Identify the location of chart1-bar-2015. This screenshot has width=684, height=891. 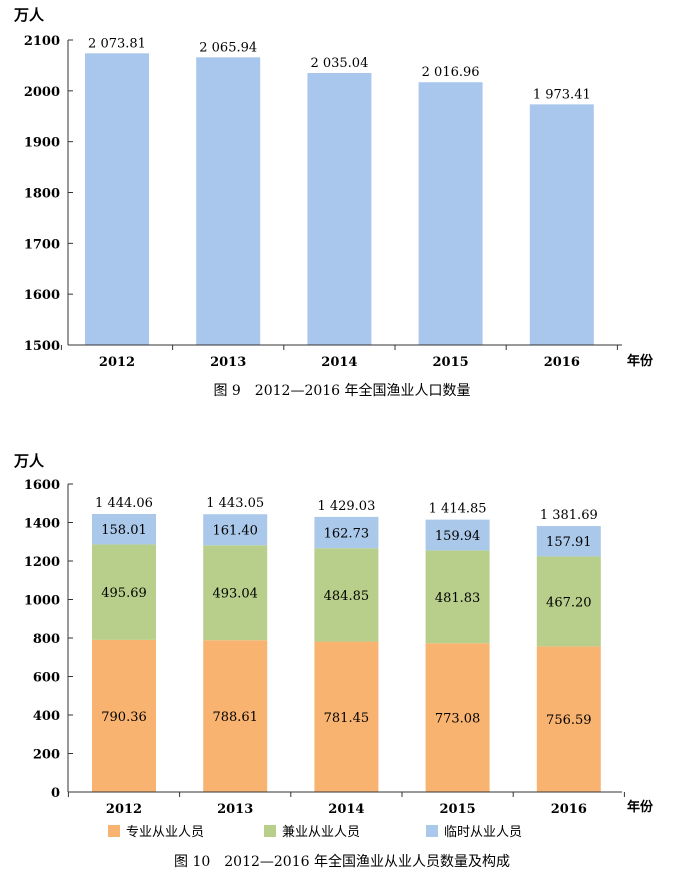
(450, 213).